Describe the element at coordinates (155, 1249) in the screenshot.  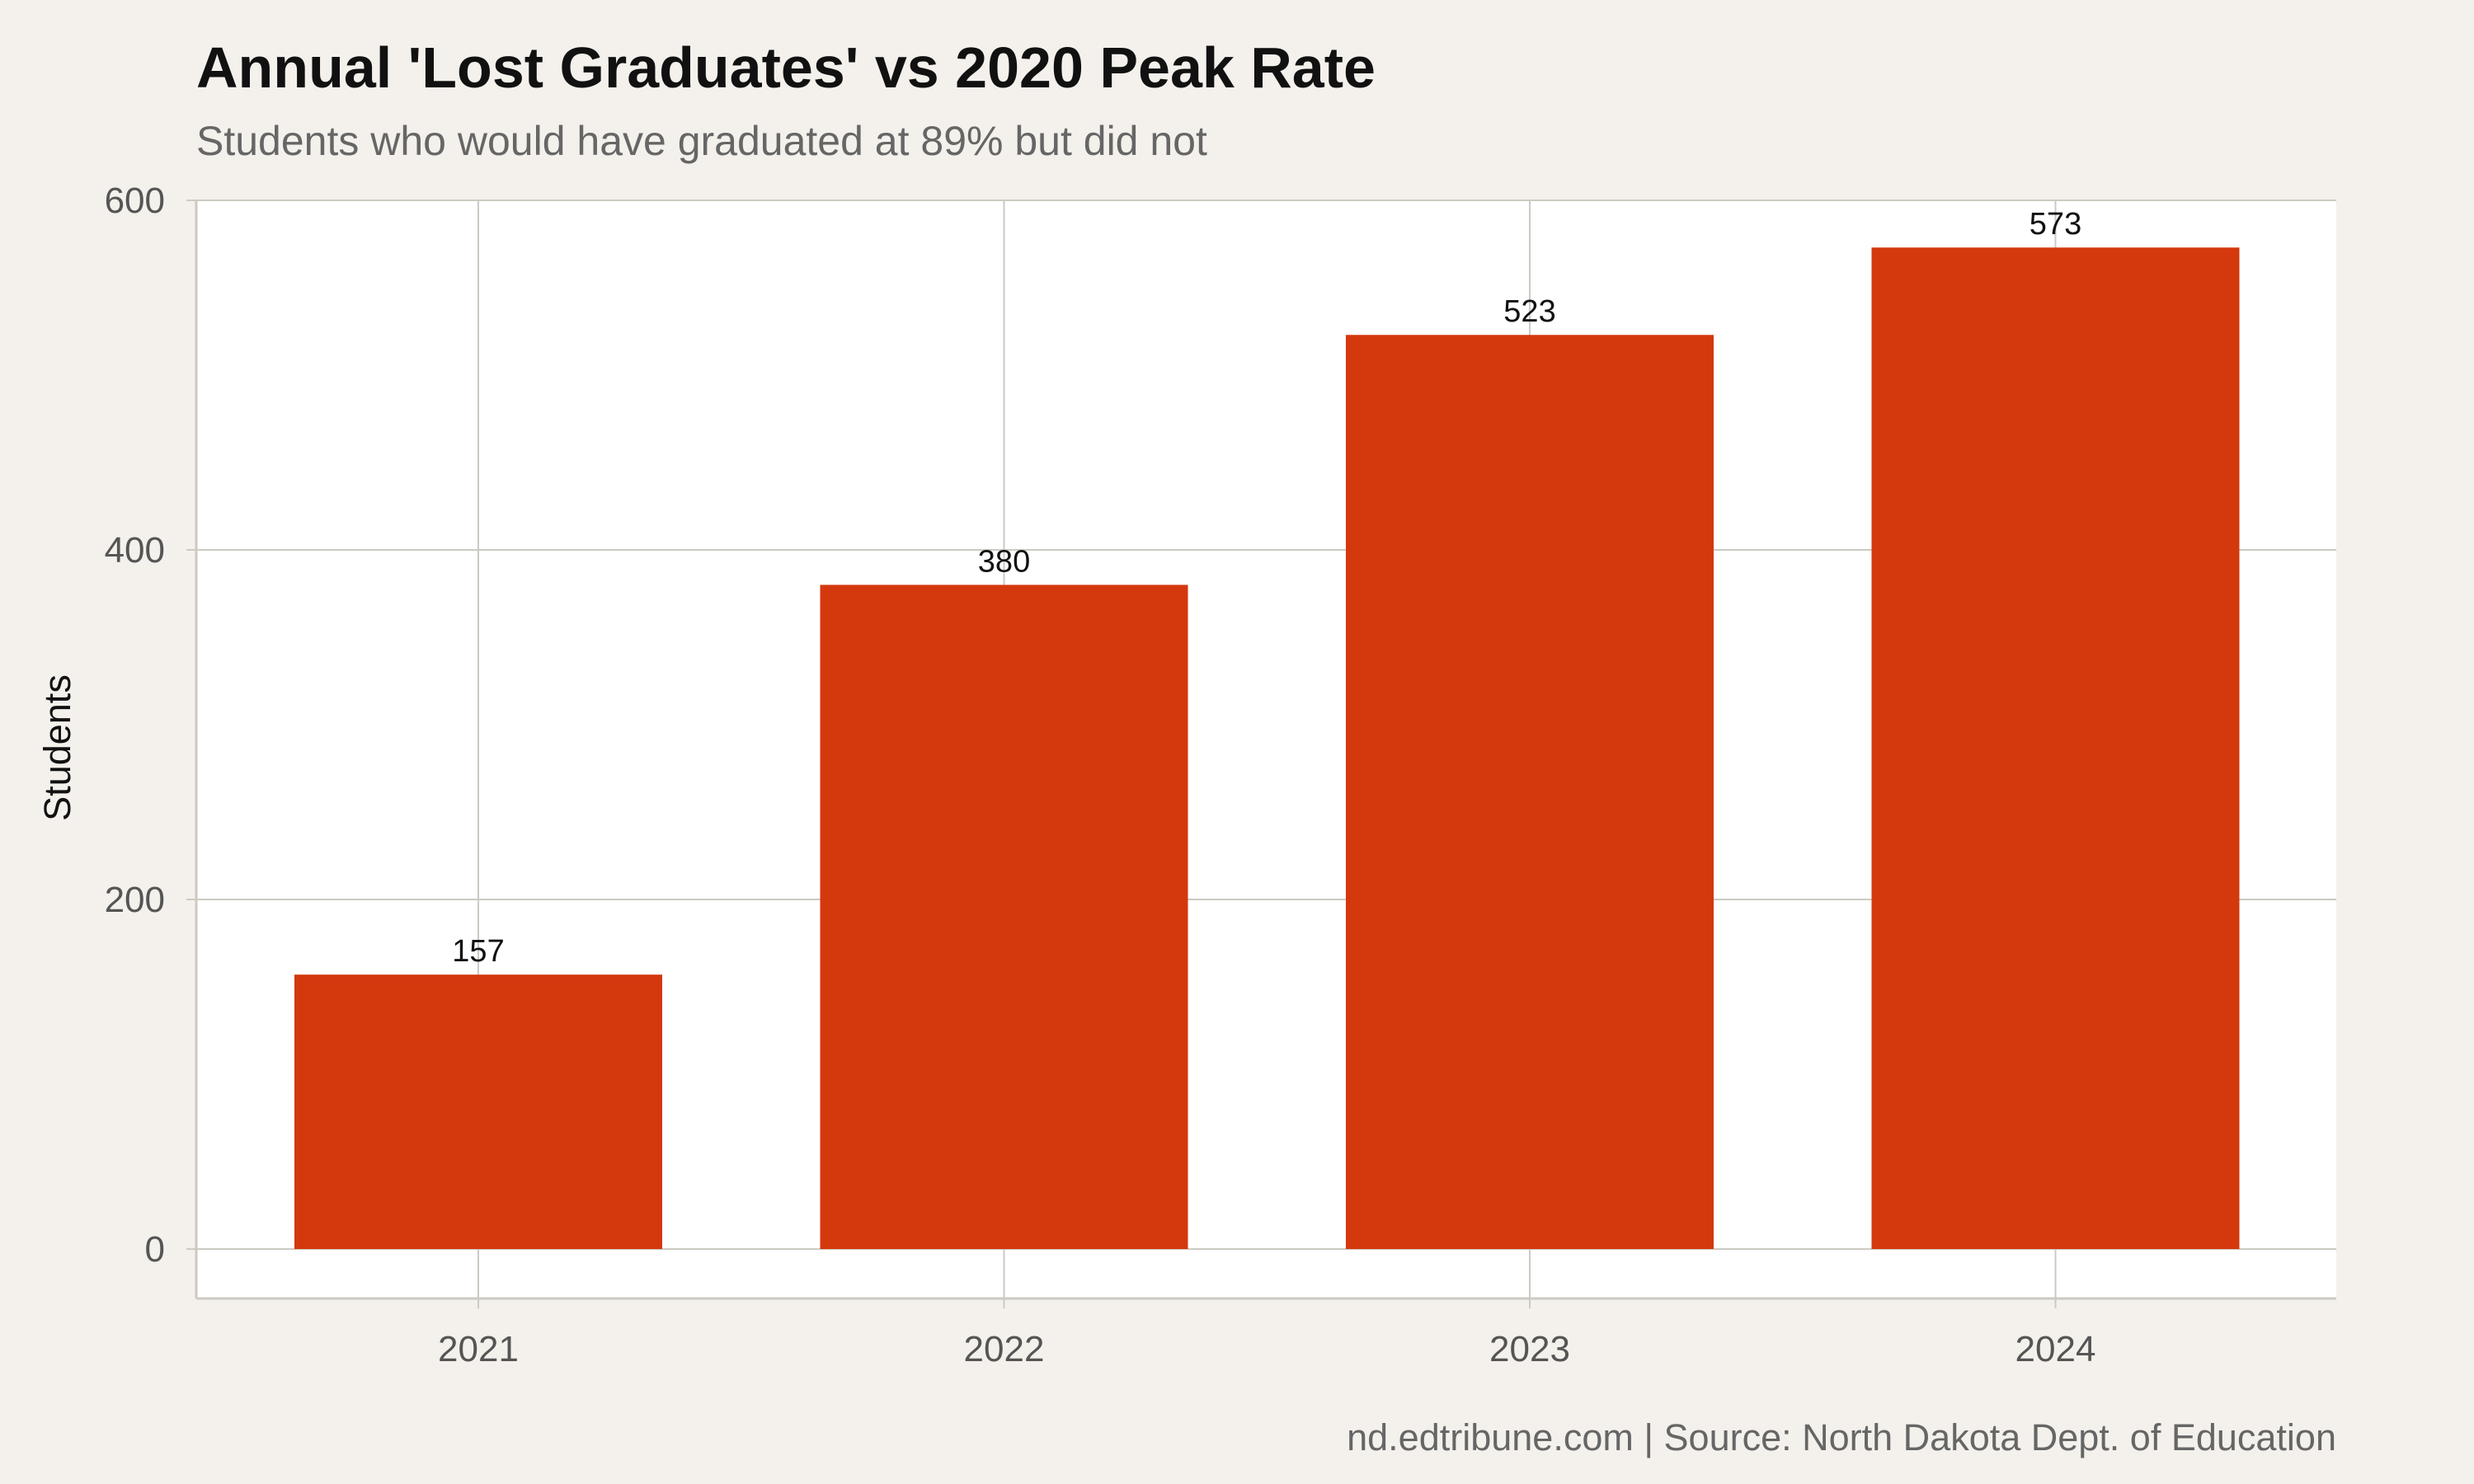
I see `y-tick-label: 0` at that location.